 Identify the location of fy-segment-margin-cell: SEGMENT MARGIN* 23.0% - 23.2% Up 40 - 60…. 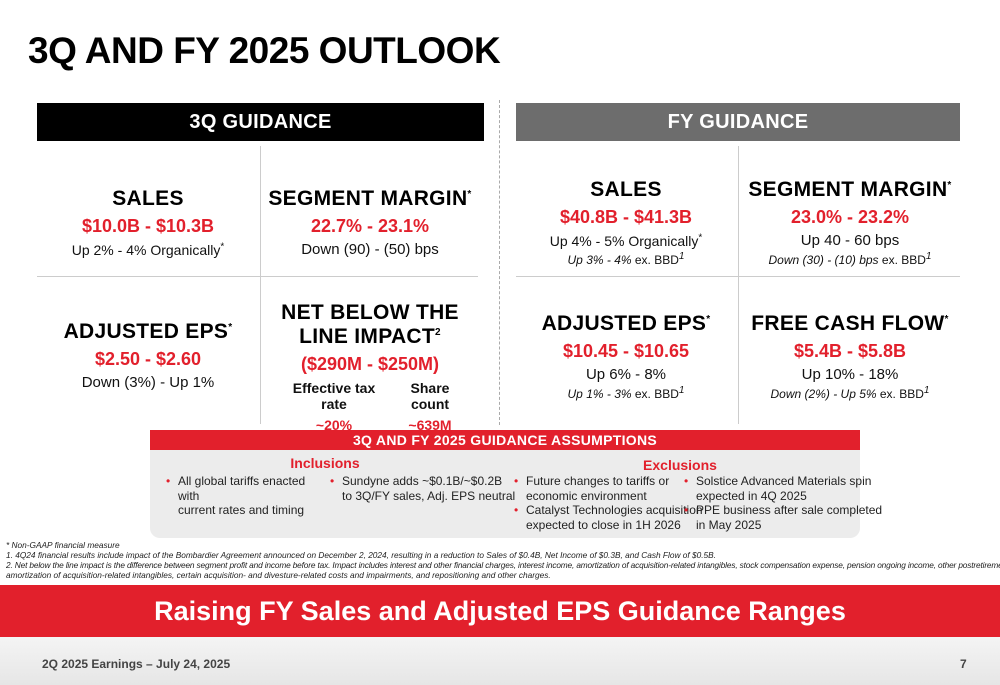
(850, 223).